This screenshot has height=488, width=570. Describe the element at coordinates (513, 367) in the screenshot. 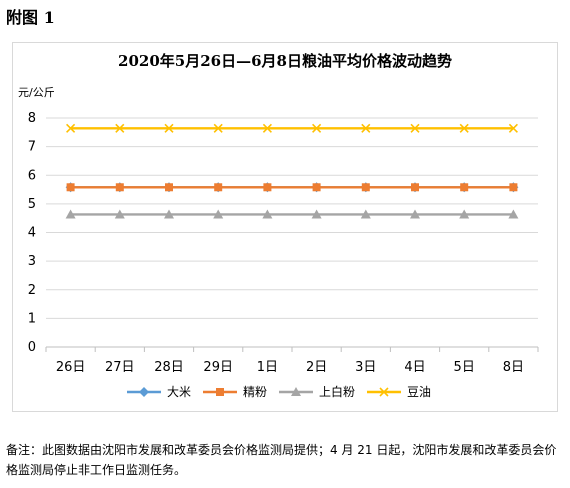

I see `x-tick-label: 8日` at that location.